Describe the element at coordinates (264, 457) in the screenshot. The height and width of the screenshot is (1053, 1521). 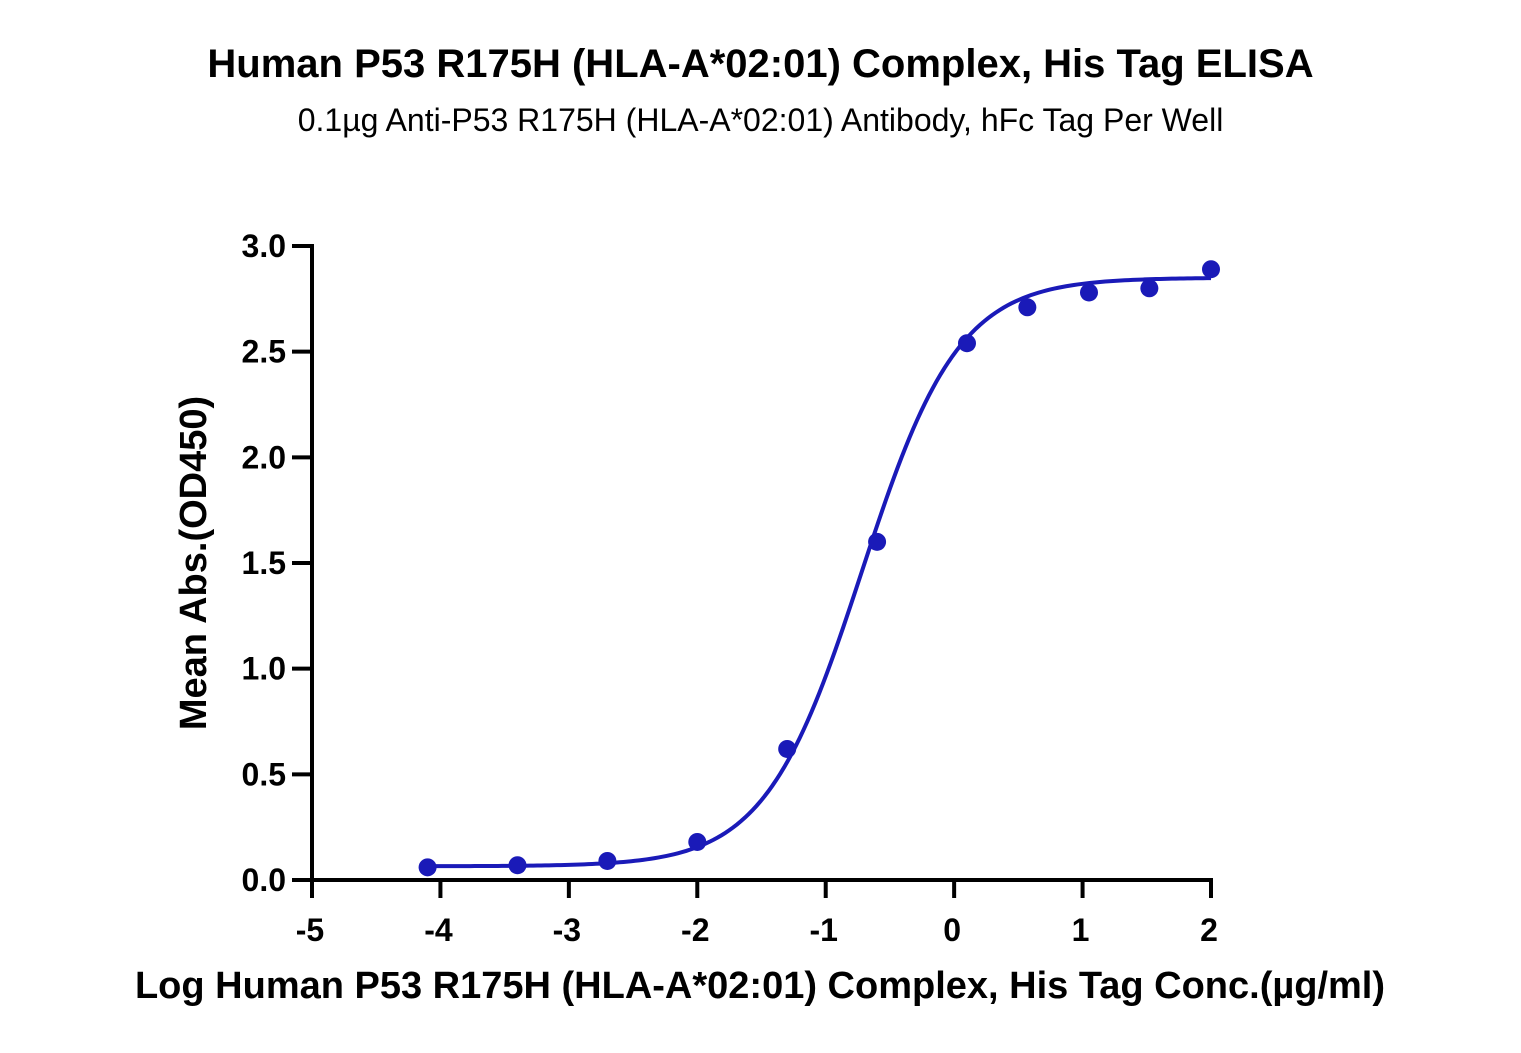
I see `y-tick-label: 2.0` at that location.